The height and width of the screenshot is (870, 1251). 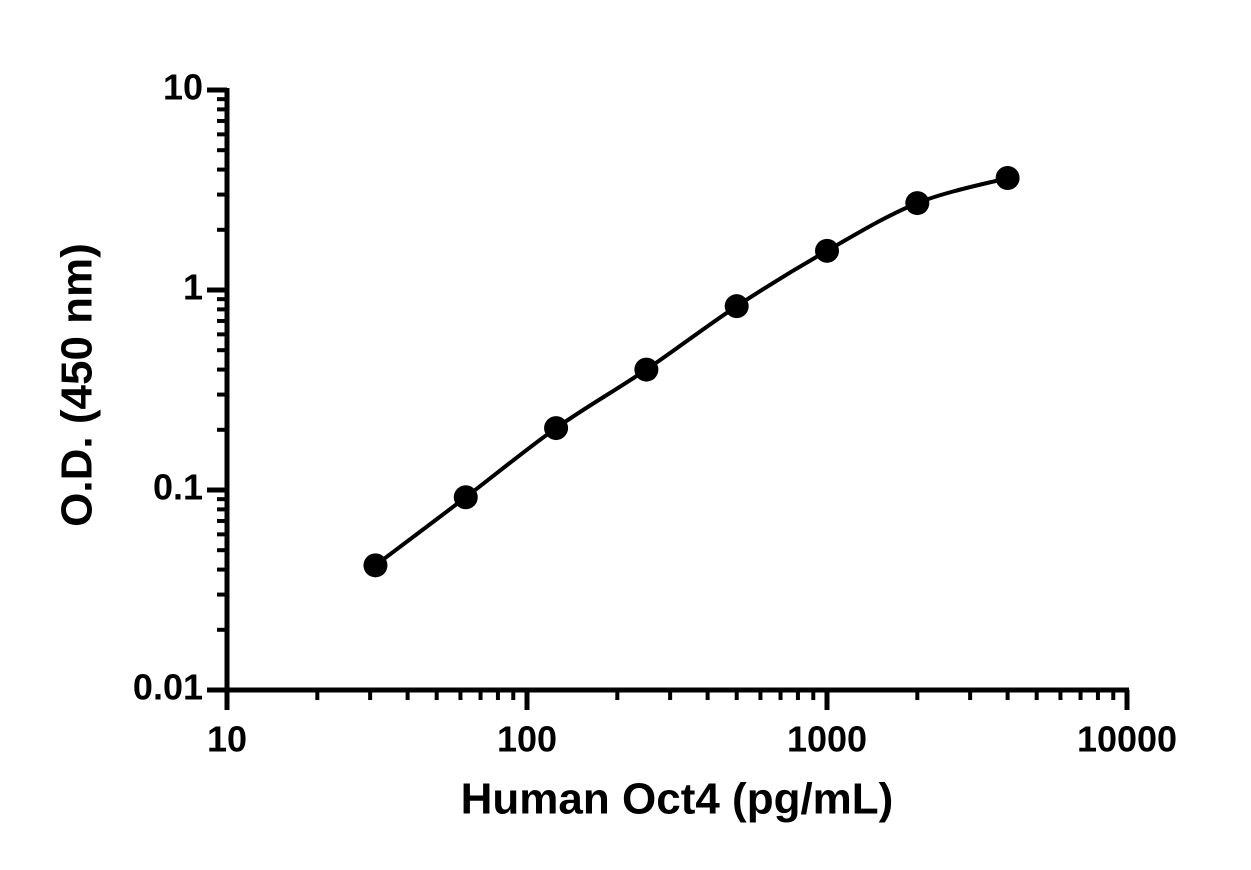 I want to click on x-tick-label: 1000, so click(x=827, y=739).